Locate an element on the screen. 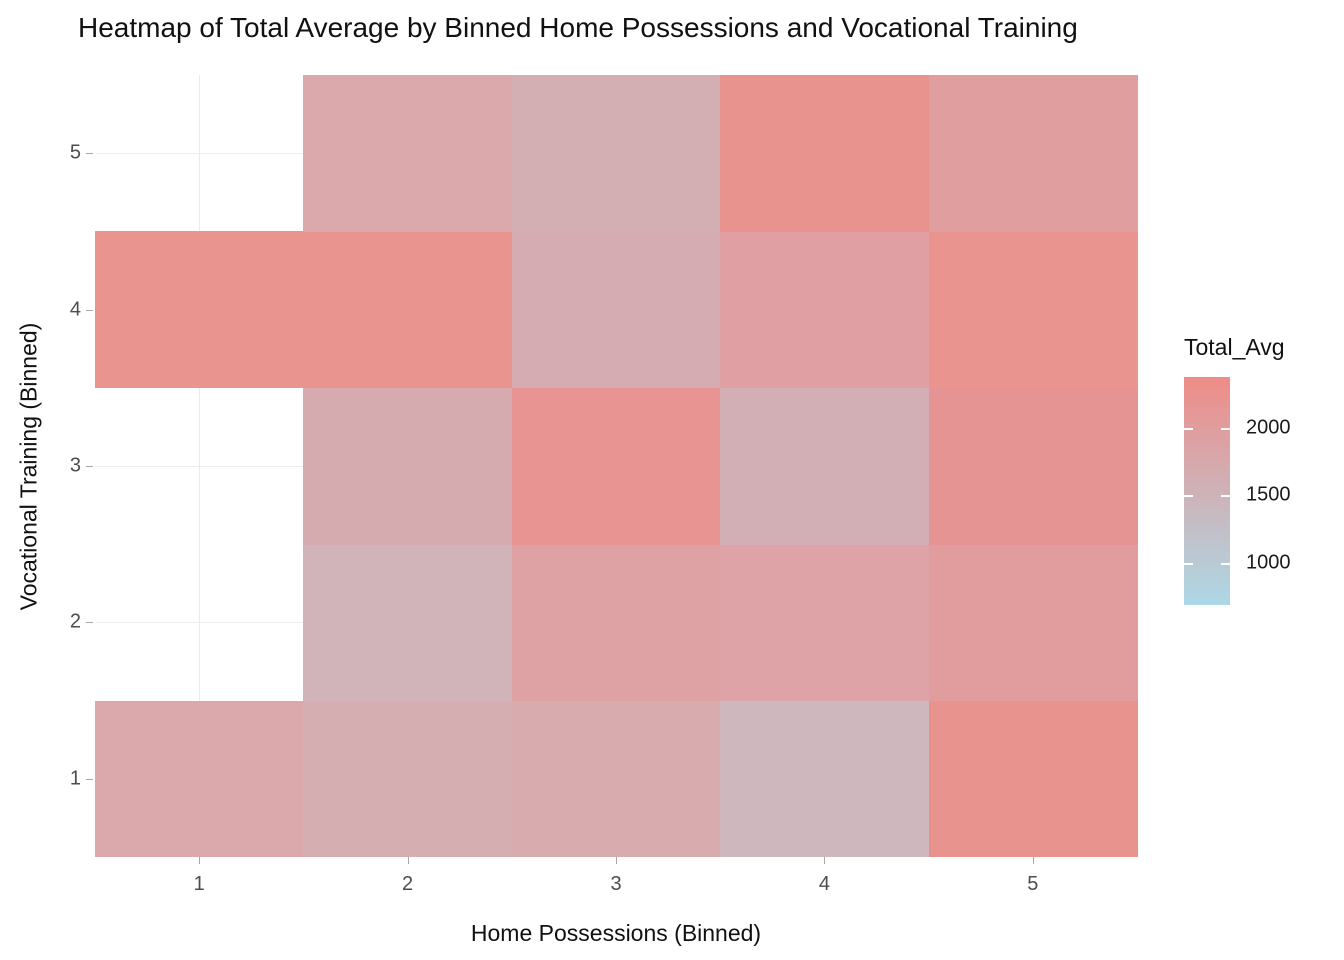  y-tick-label: 4 is located at coordinates (75, 309).